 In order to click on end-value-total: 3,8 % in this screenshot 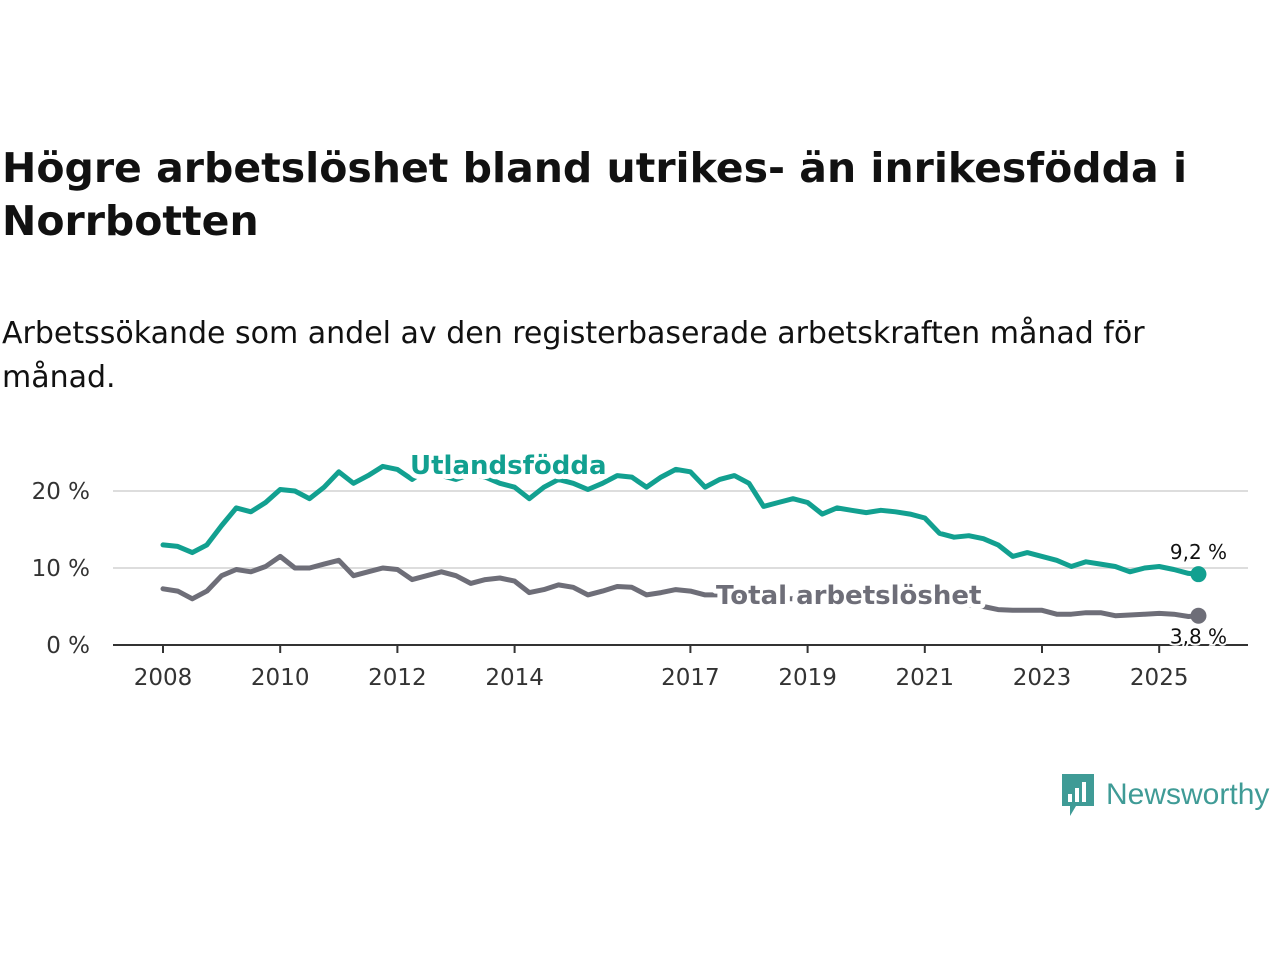, I will do `click(1198, 637)`.